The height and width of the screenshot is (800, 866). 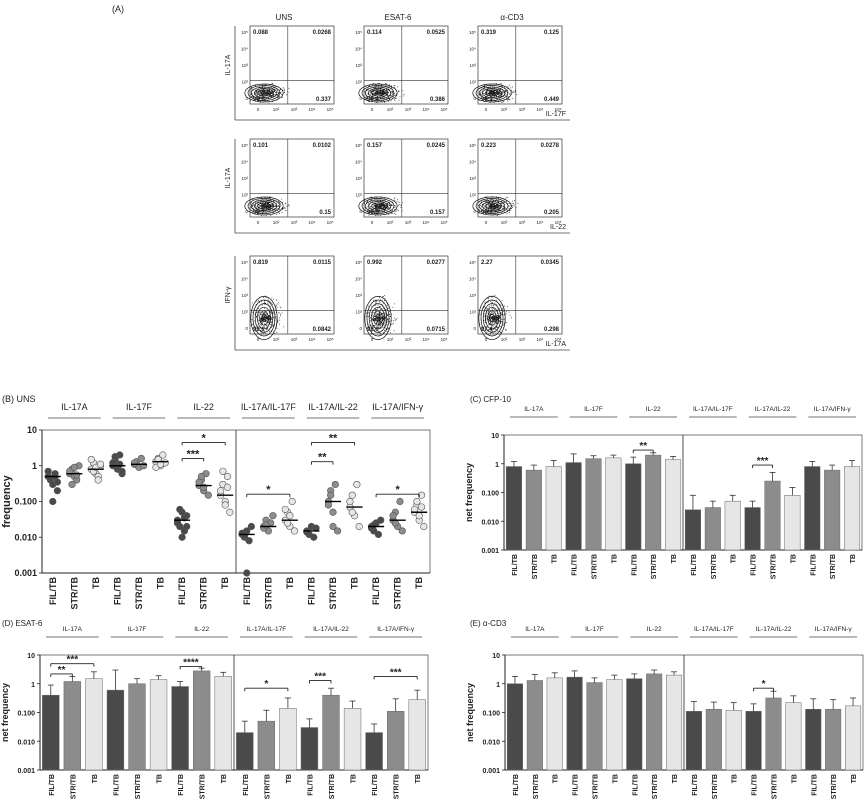 What do you see at coordinates (534, 409) in the screenshot?
I see `group-header: IL-17A` at bounding box center [534, 409].